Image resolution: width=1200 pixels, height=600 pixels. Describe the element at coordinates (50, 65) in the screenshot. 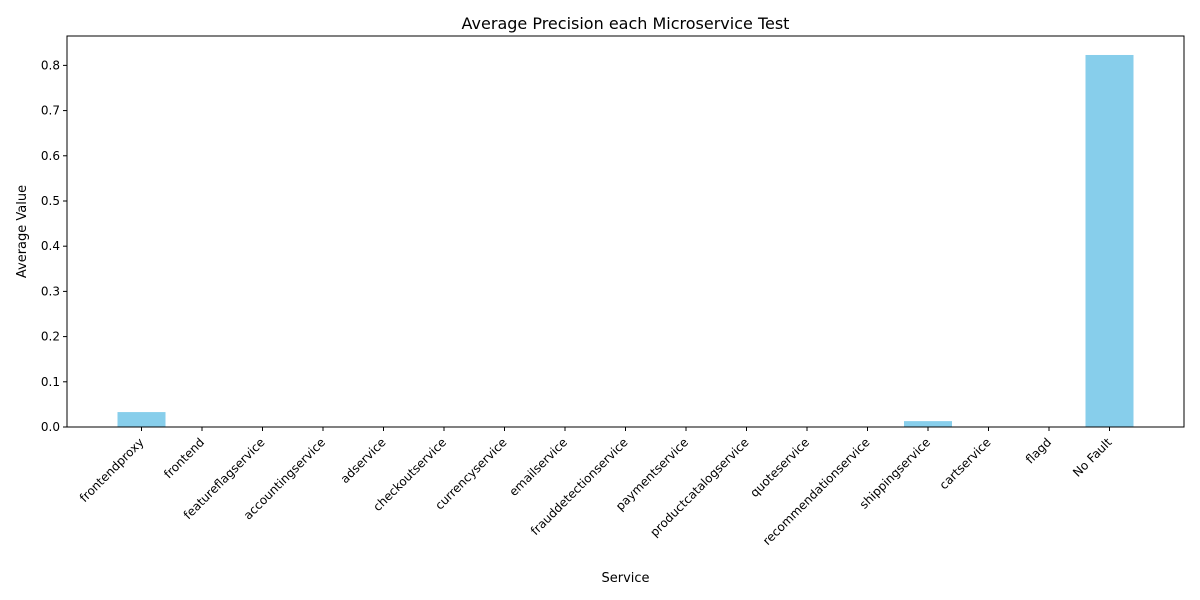

I see `y-tick-label: 0.8` at that location.